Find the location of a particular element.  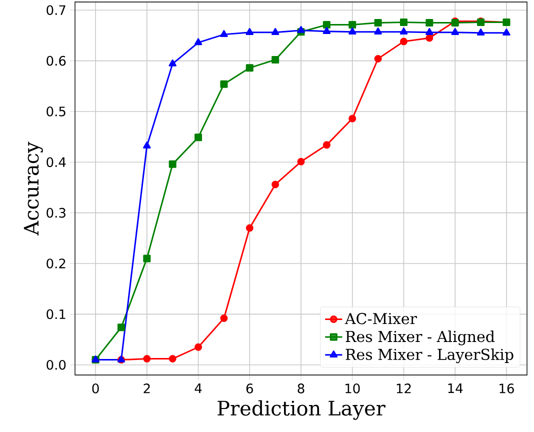

x-tick-label: 8 is located at coordinates (301, 389).